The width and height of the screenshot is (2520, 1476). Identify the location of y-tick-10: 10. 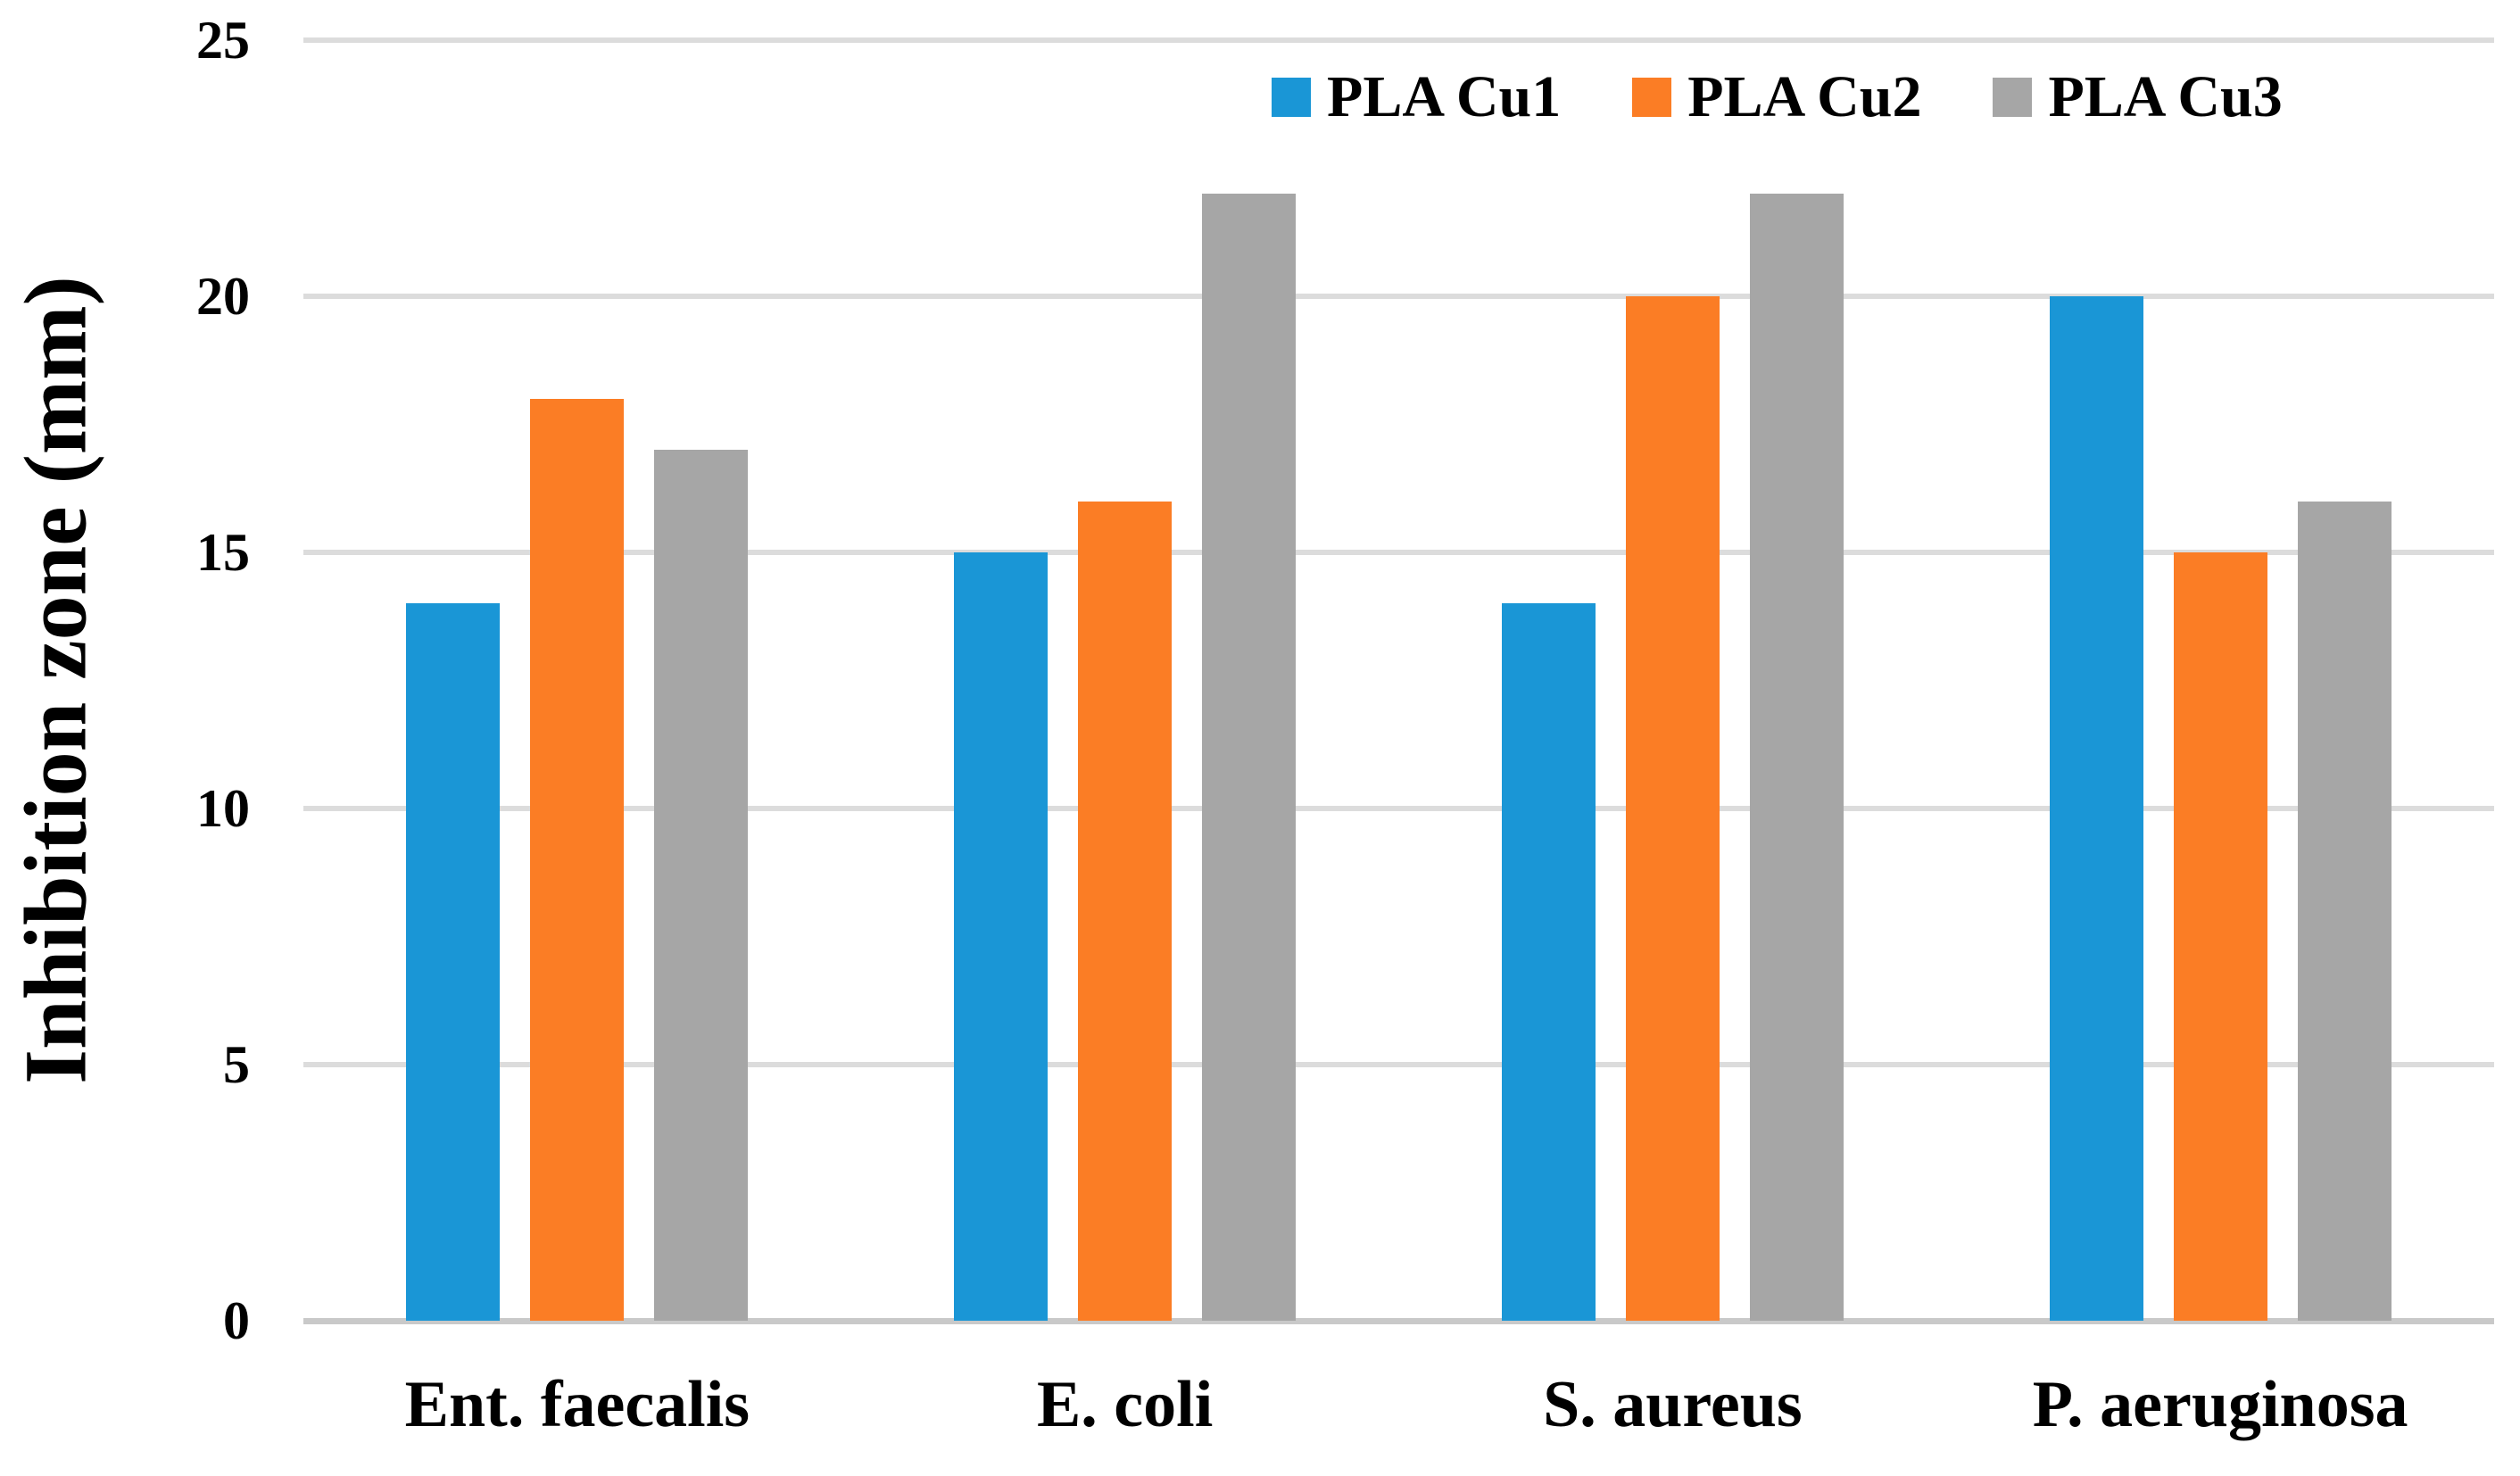
(223, 808).